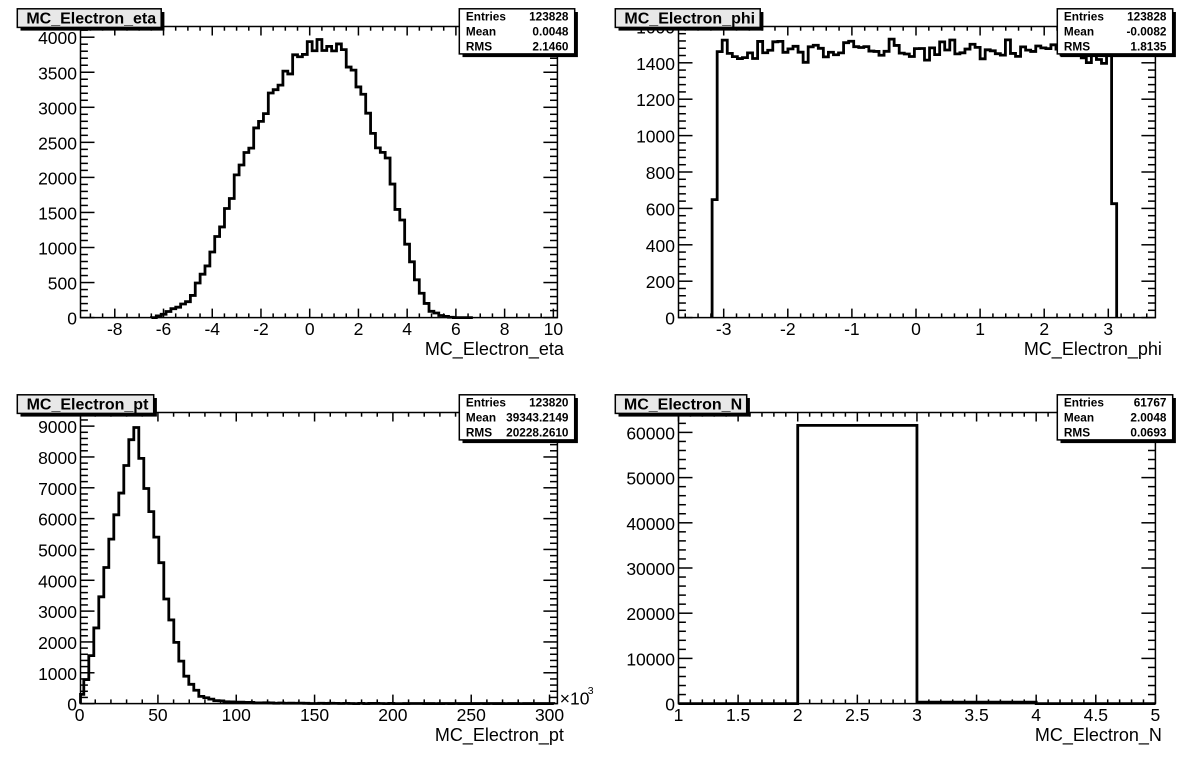  Describe the element at coordinates (505, 329) in the screenshot. I see `svg-text: 8` at that location.